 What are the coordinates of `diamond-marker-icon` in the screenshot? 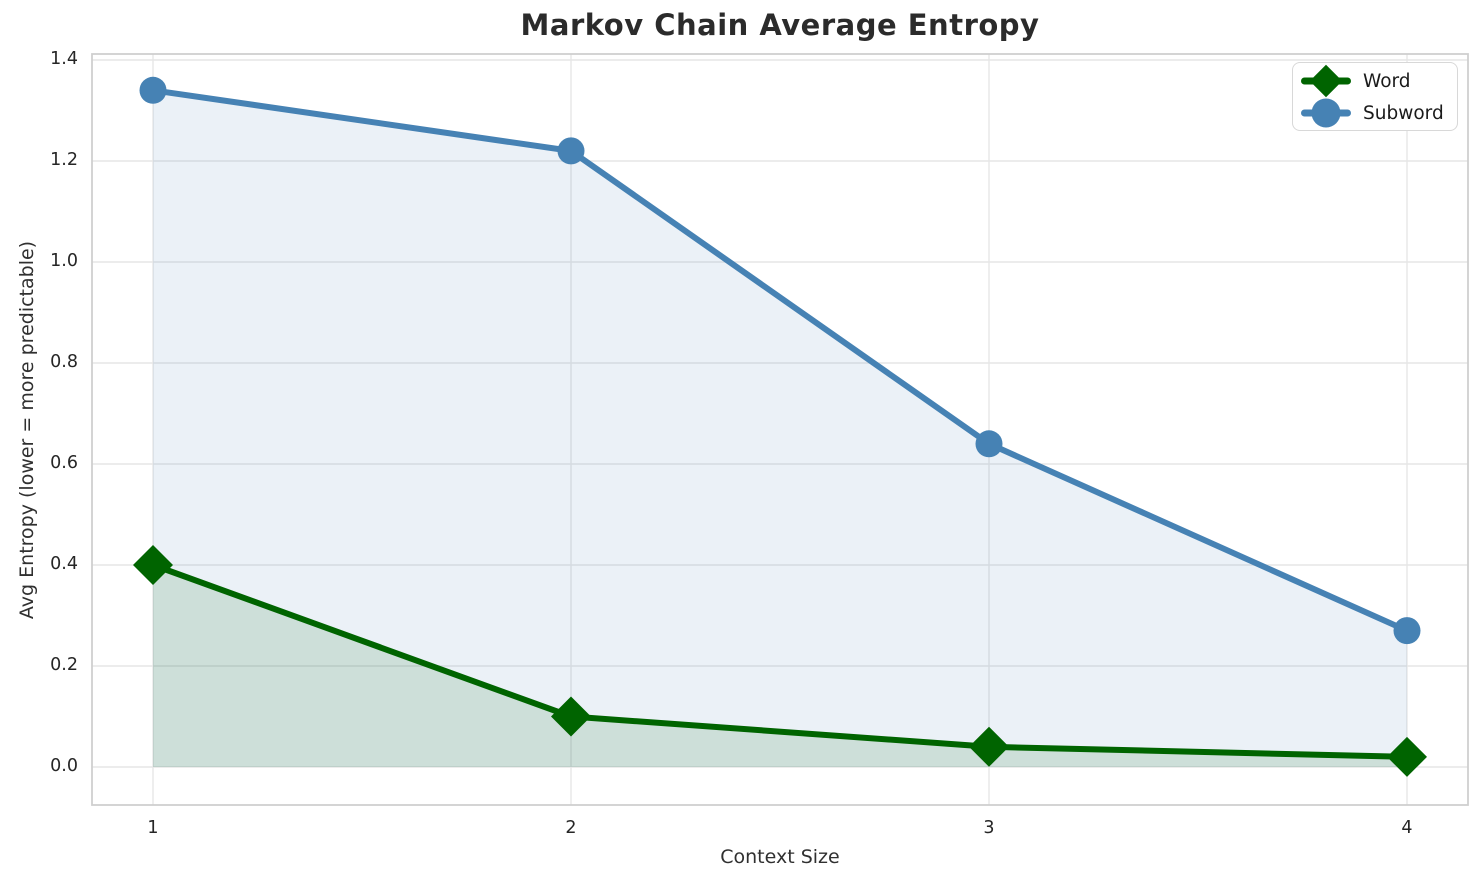 It's located at (1326, 81).